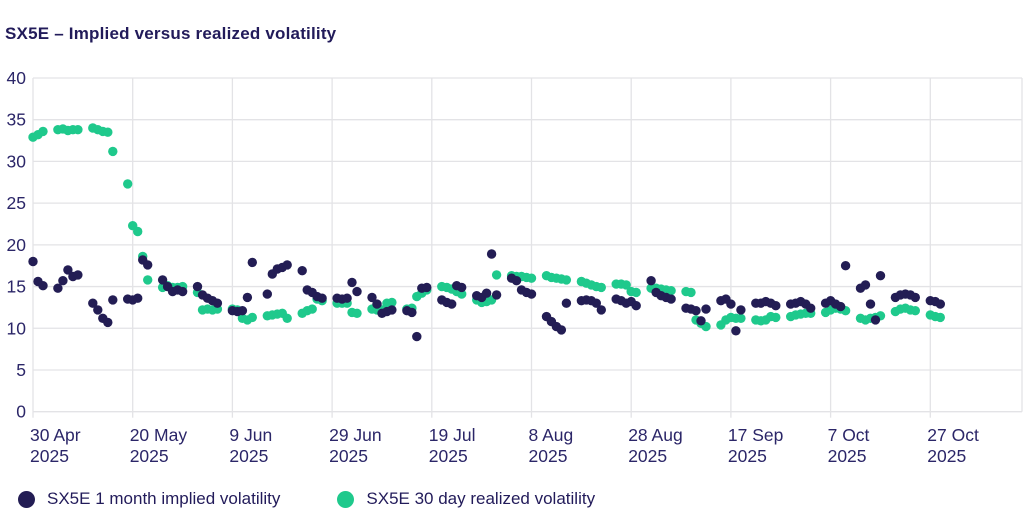 The height and width of the screenshot is (531, 1024). I want to click on y-tick-label: 40, so click(17, 78).